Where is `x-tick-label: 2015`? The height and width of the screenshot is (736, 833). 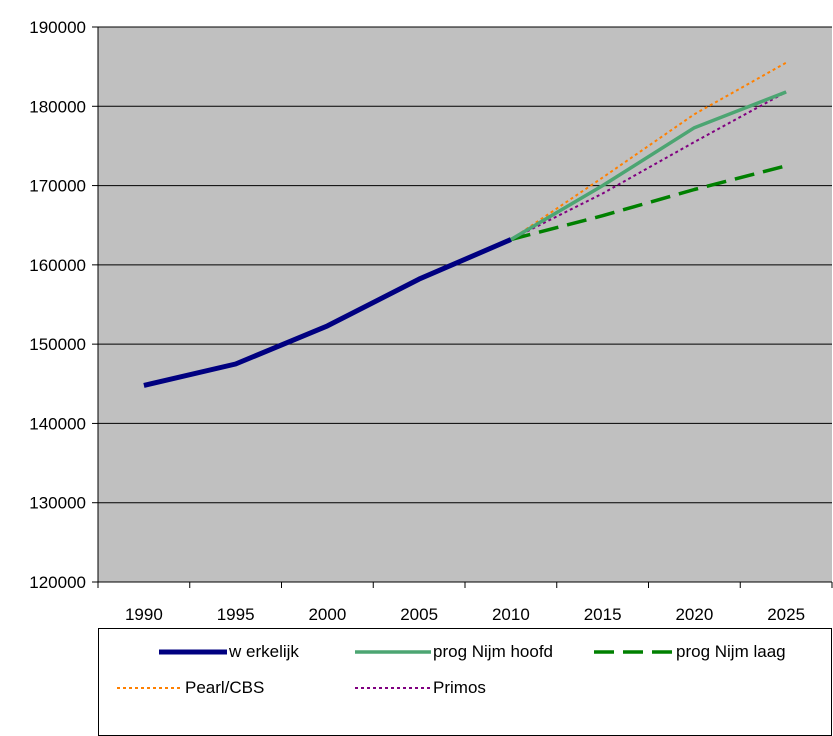
x-tick-label: 2015 is located at coordinates (603, 614).